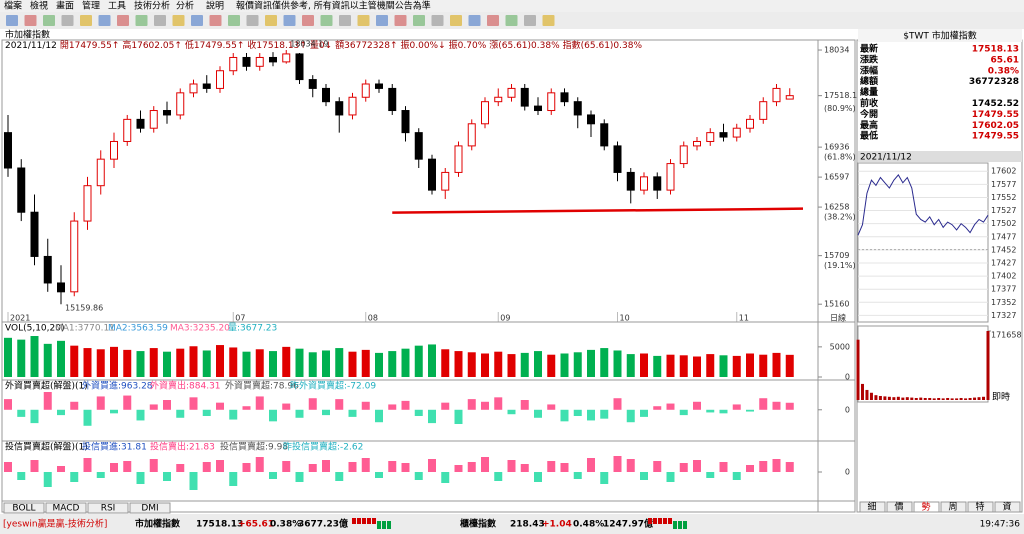 This screenshot has height=534, width=1024. What do you see at coordinates (91, 6) in the screenshot?
I see `menu-item: 管理` at bounding box center [91, 6].